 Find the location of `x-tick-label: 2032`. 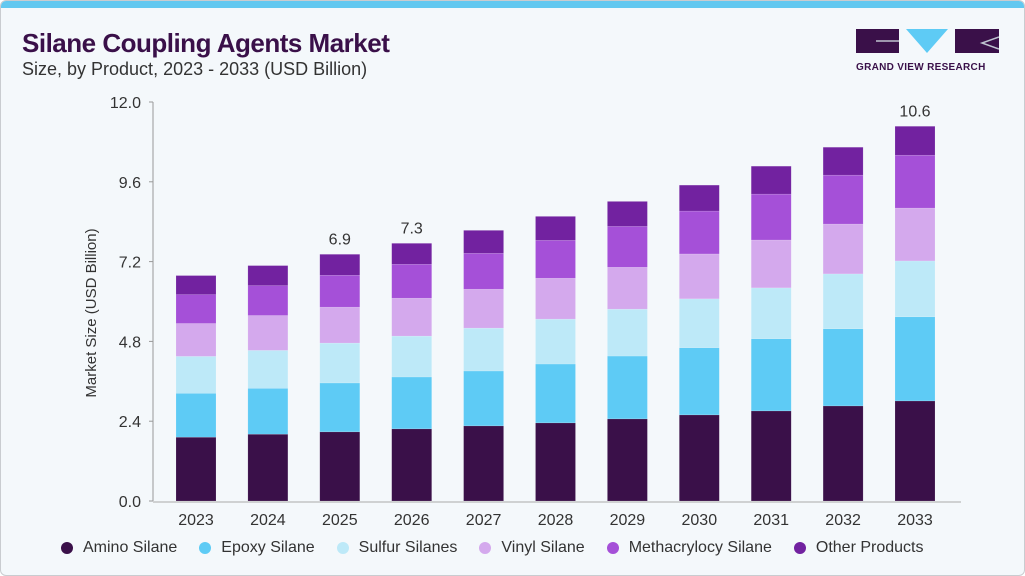

x-tick-label: 2032 is located at coordinates (843, 520).